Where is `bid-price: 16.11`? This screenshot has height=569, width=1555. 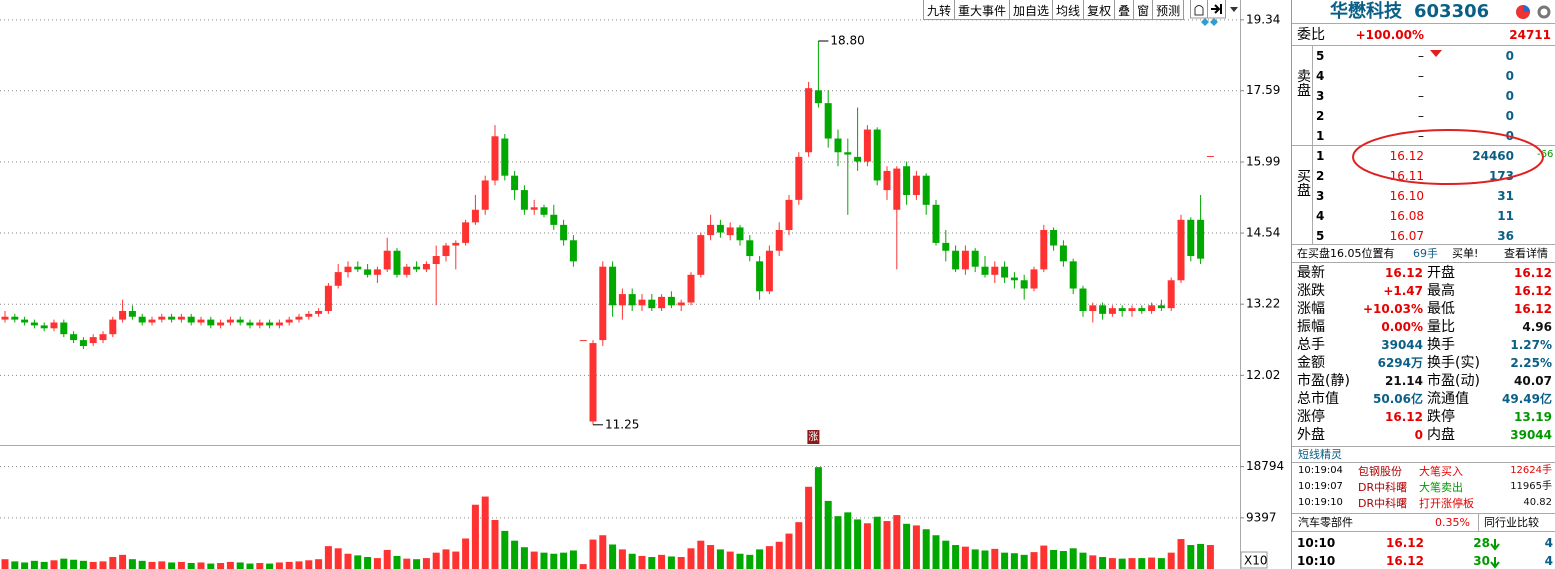
bid-price: 16.11 is located at coordinates (1406, 176).